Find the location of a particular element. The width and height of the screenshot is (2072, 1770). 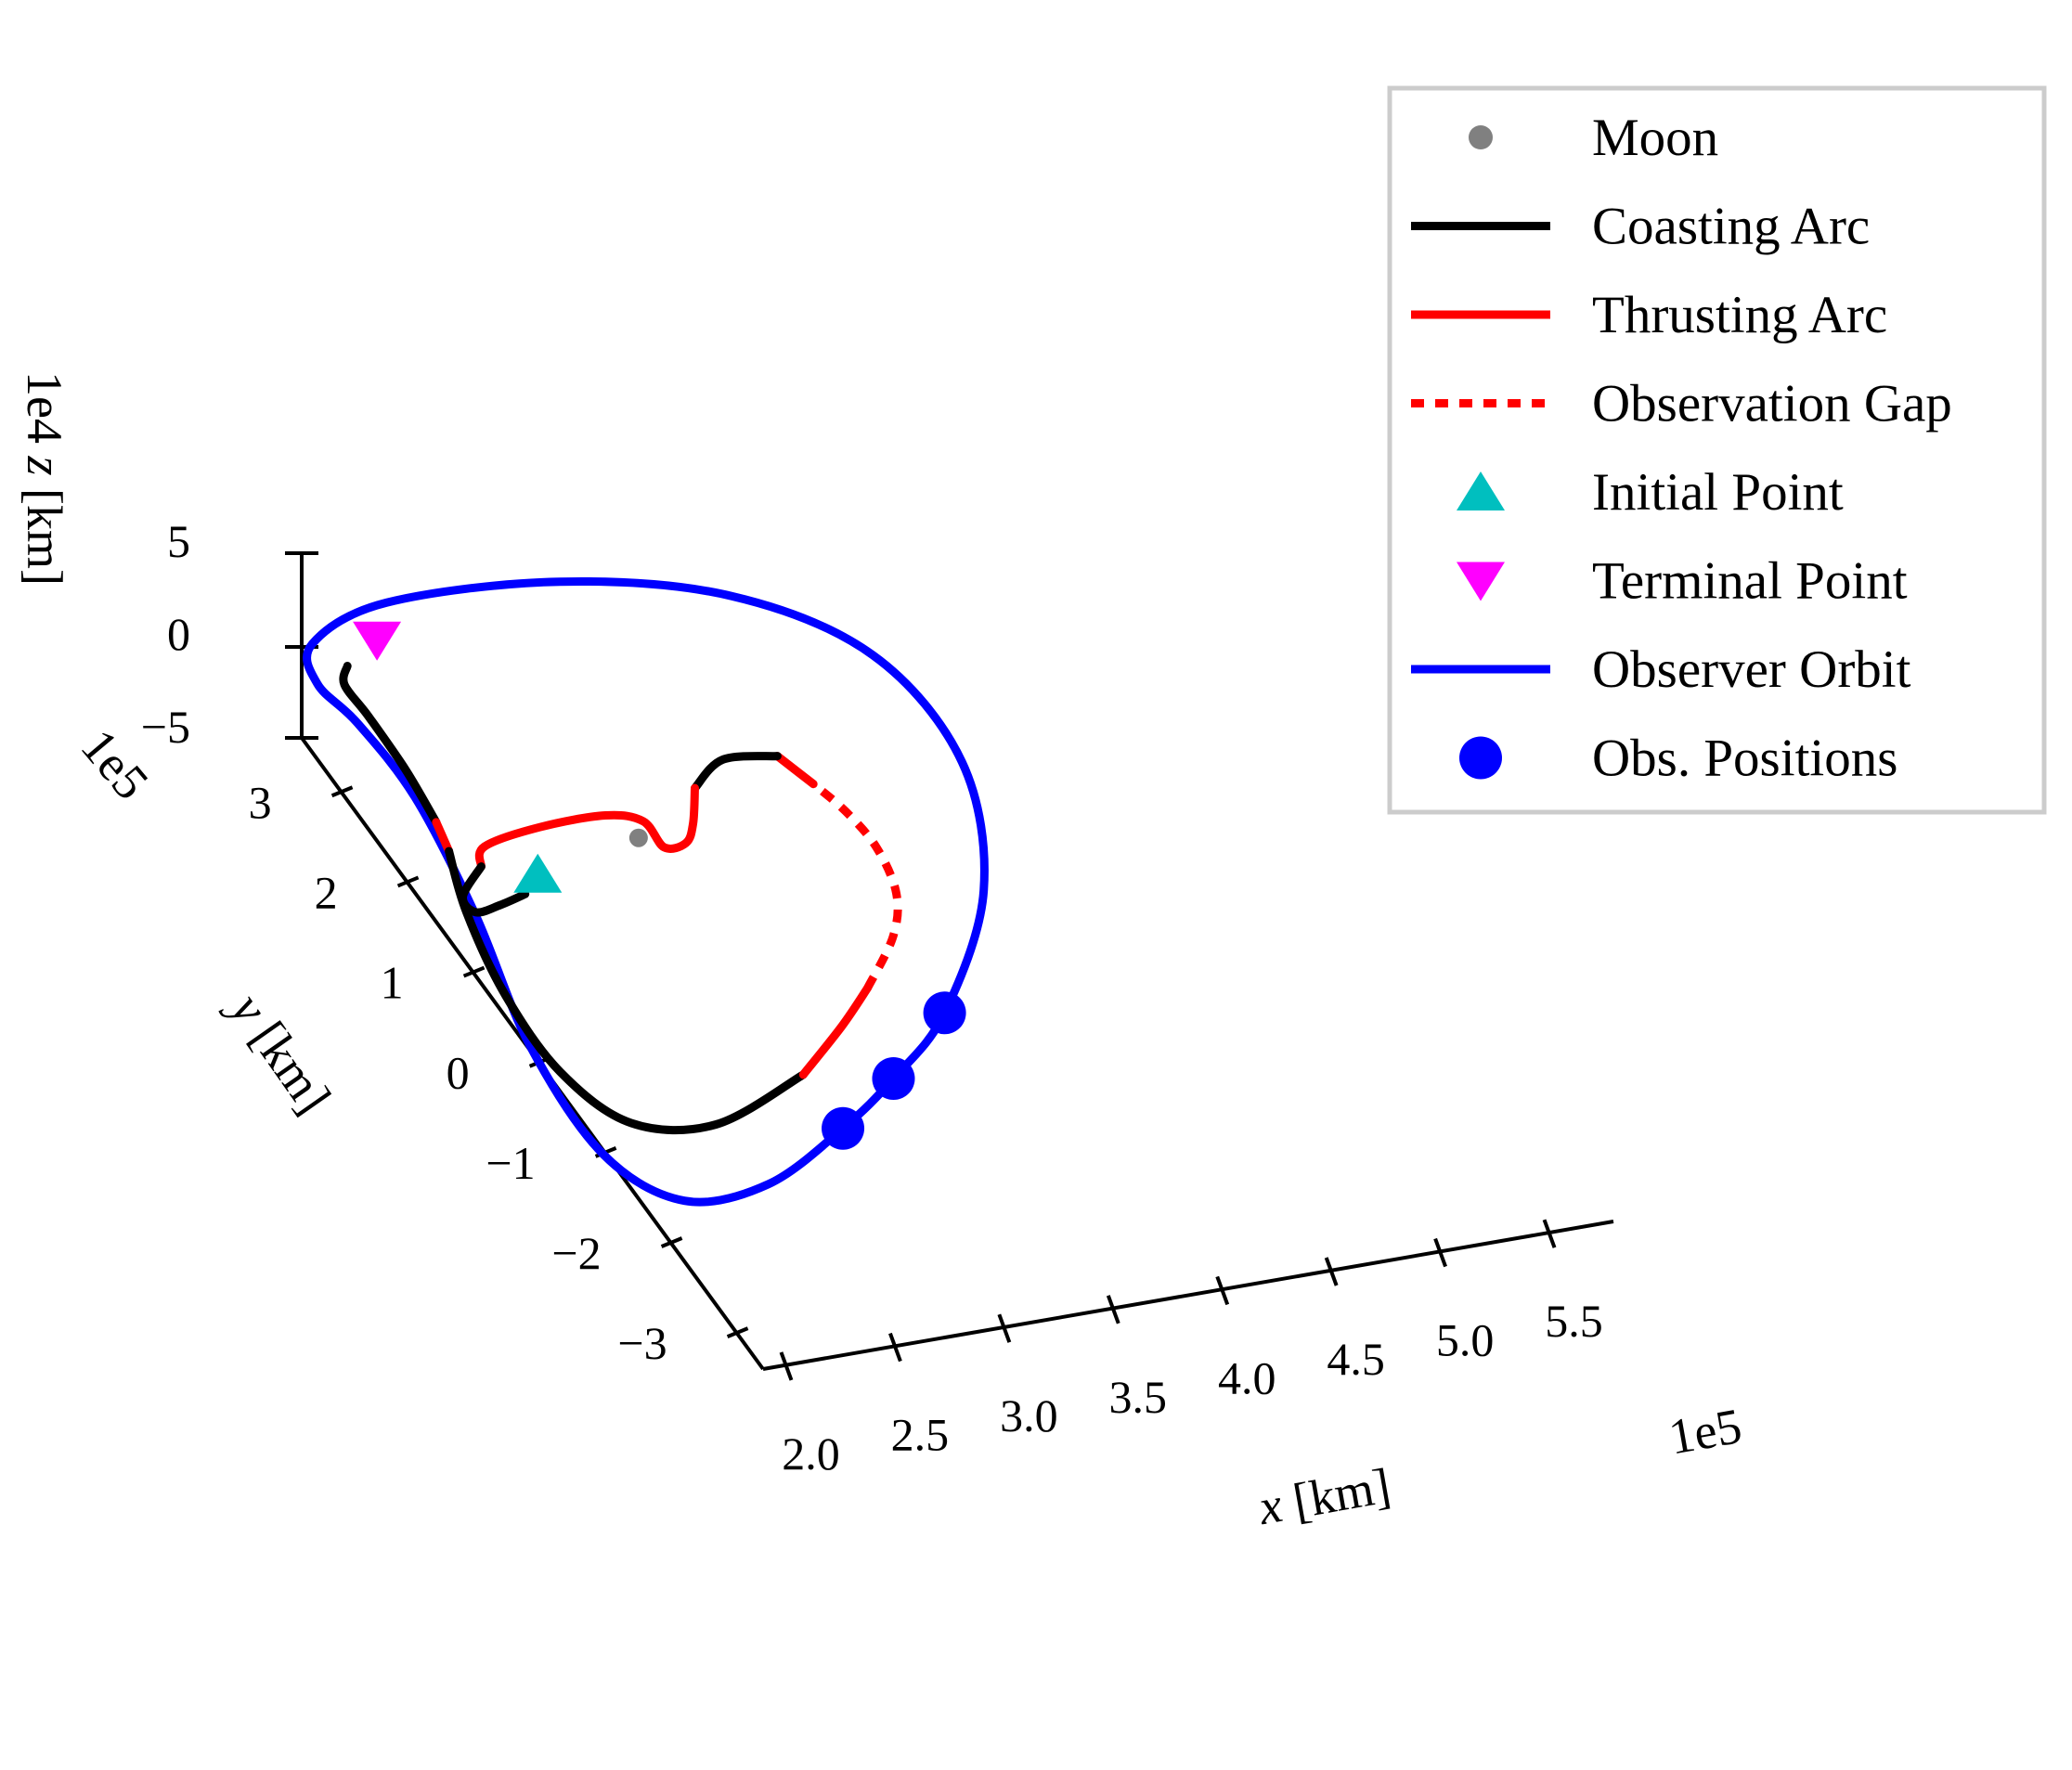

initial-point-marker is located at coordinates (538, 873).